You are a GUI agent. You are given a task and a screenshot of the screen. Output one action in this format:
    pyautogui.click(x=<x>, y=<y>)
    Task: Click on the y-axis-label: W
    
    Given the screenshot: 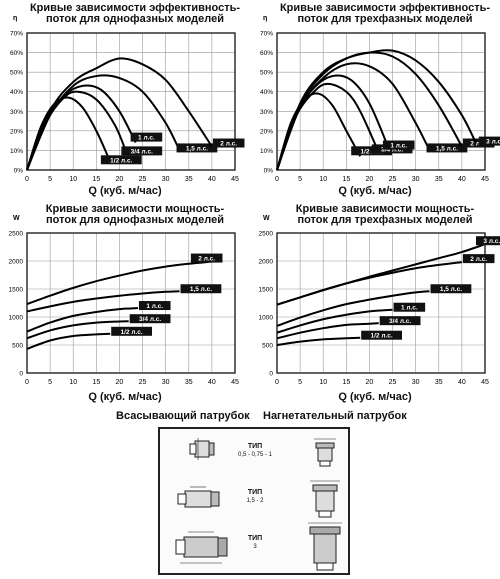 What is the action you would take?
    pyautogui.click(x=16, y=218)
    